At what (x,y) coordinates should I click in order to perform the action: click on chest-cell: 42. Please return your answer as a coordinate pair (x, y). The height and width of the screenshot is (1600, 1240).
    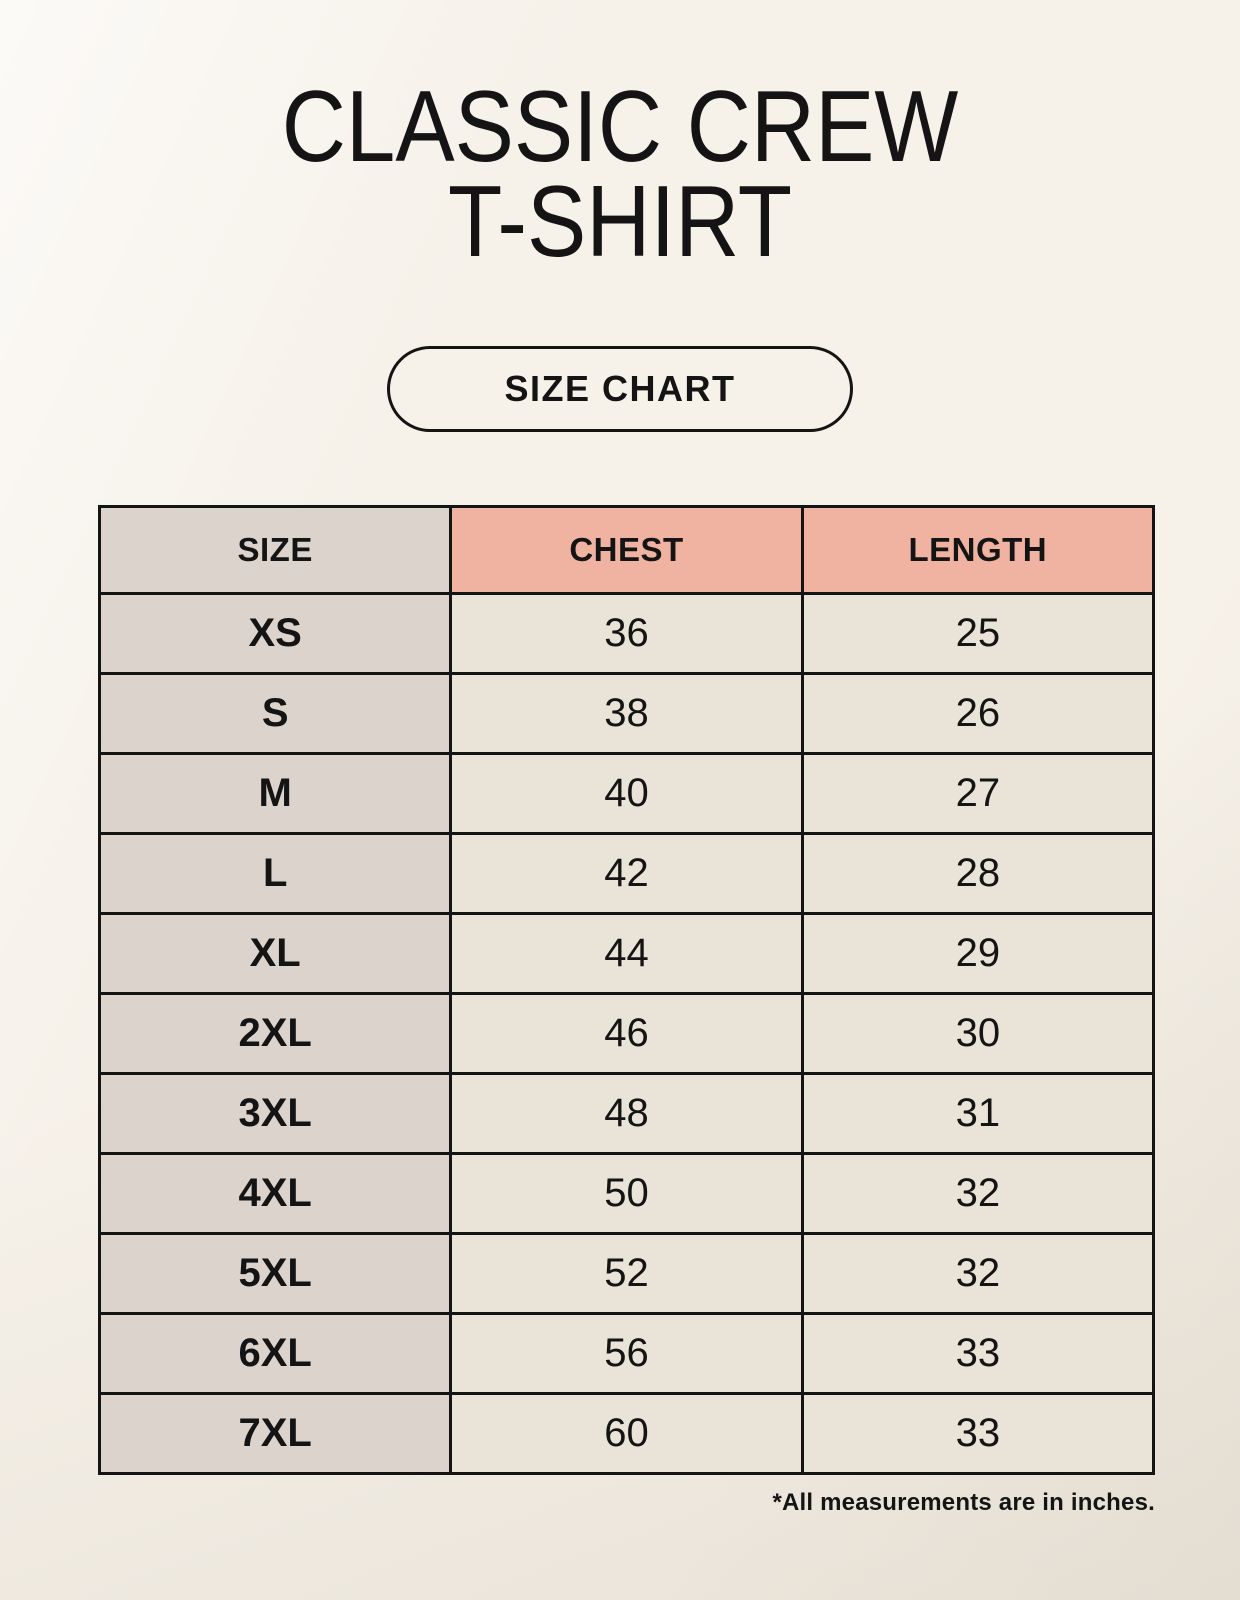
    Looking at the image, I should click on (626, 873).